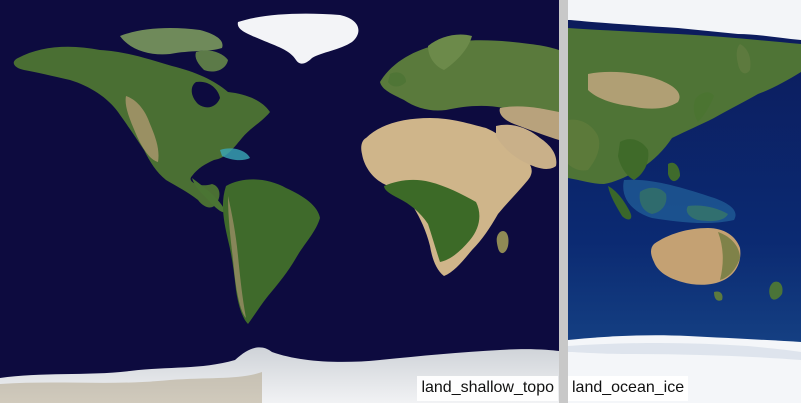 Image resolution: width=801 pixels, height=403 pixels. What do you see at coordinates (209, 195) in the screenshot?
I see `central-america` at bounding box center [209, 195].